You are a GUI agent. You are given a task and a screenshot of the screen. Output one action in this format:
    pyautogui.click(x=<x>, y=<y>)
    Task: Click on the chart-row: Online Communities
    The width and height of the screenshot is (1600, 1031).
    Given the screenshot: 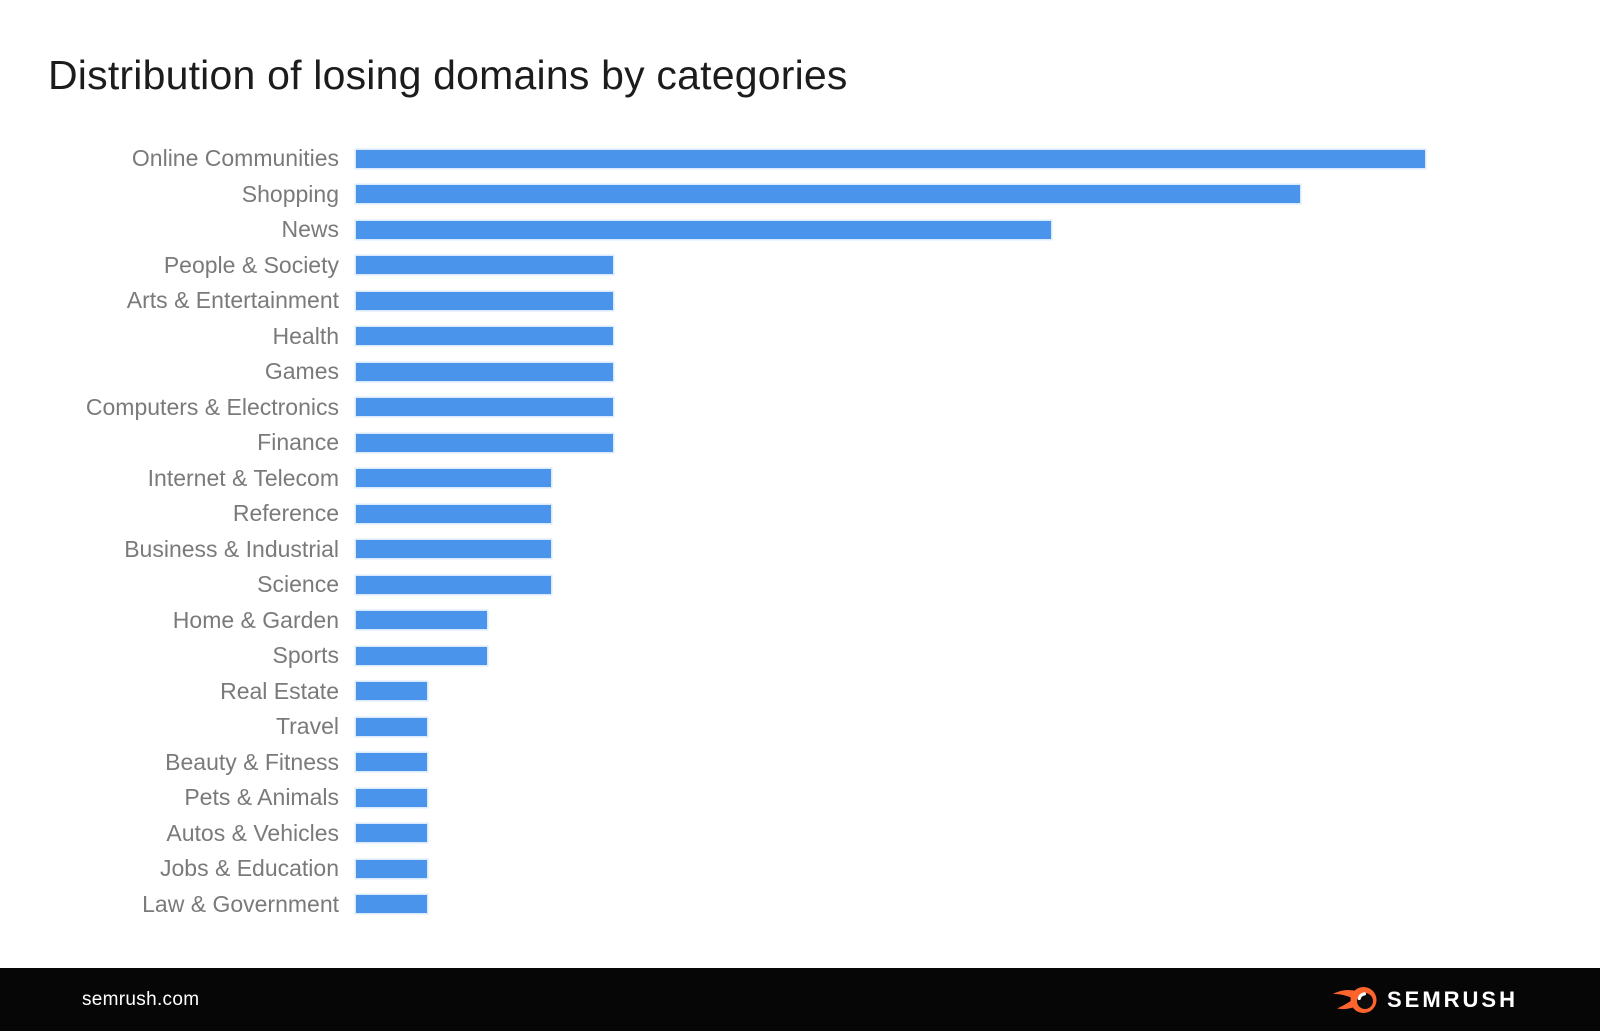 What is the action you would take?
    pyautogui.click(x=800, y=159)
    